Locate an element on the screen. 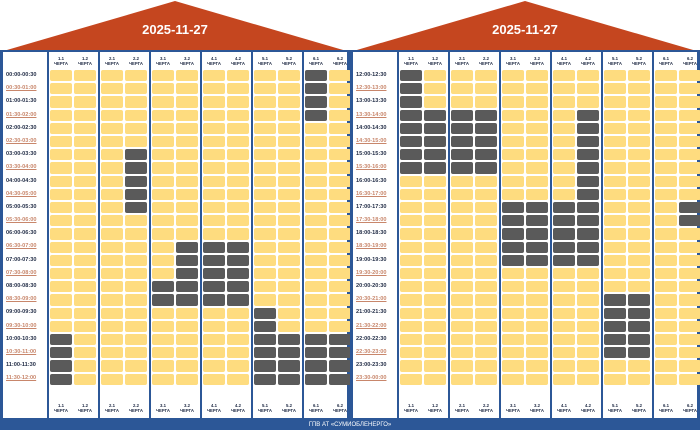 The width and height of the screenshot is (700, 430). time-slot-label: 04:00-04:30 is located at coordinates (21, 180).